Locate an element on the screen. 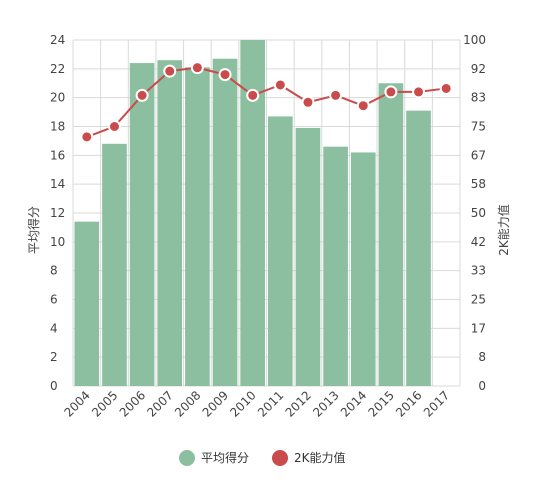 The width and height of the screenshot is (536, 491). x-tick-label: 2016 is located at coordinates (408, 403).